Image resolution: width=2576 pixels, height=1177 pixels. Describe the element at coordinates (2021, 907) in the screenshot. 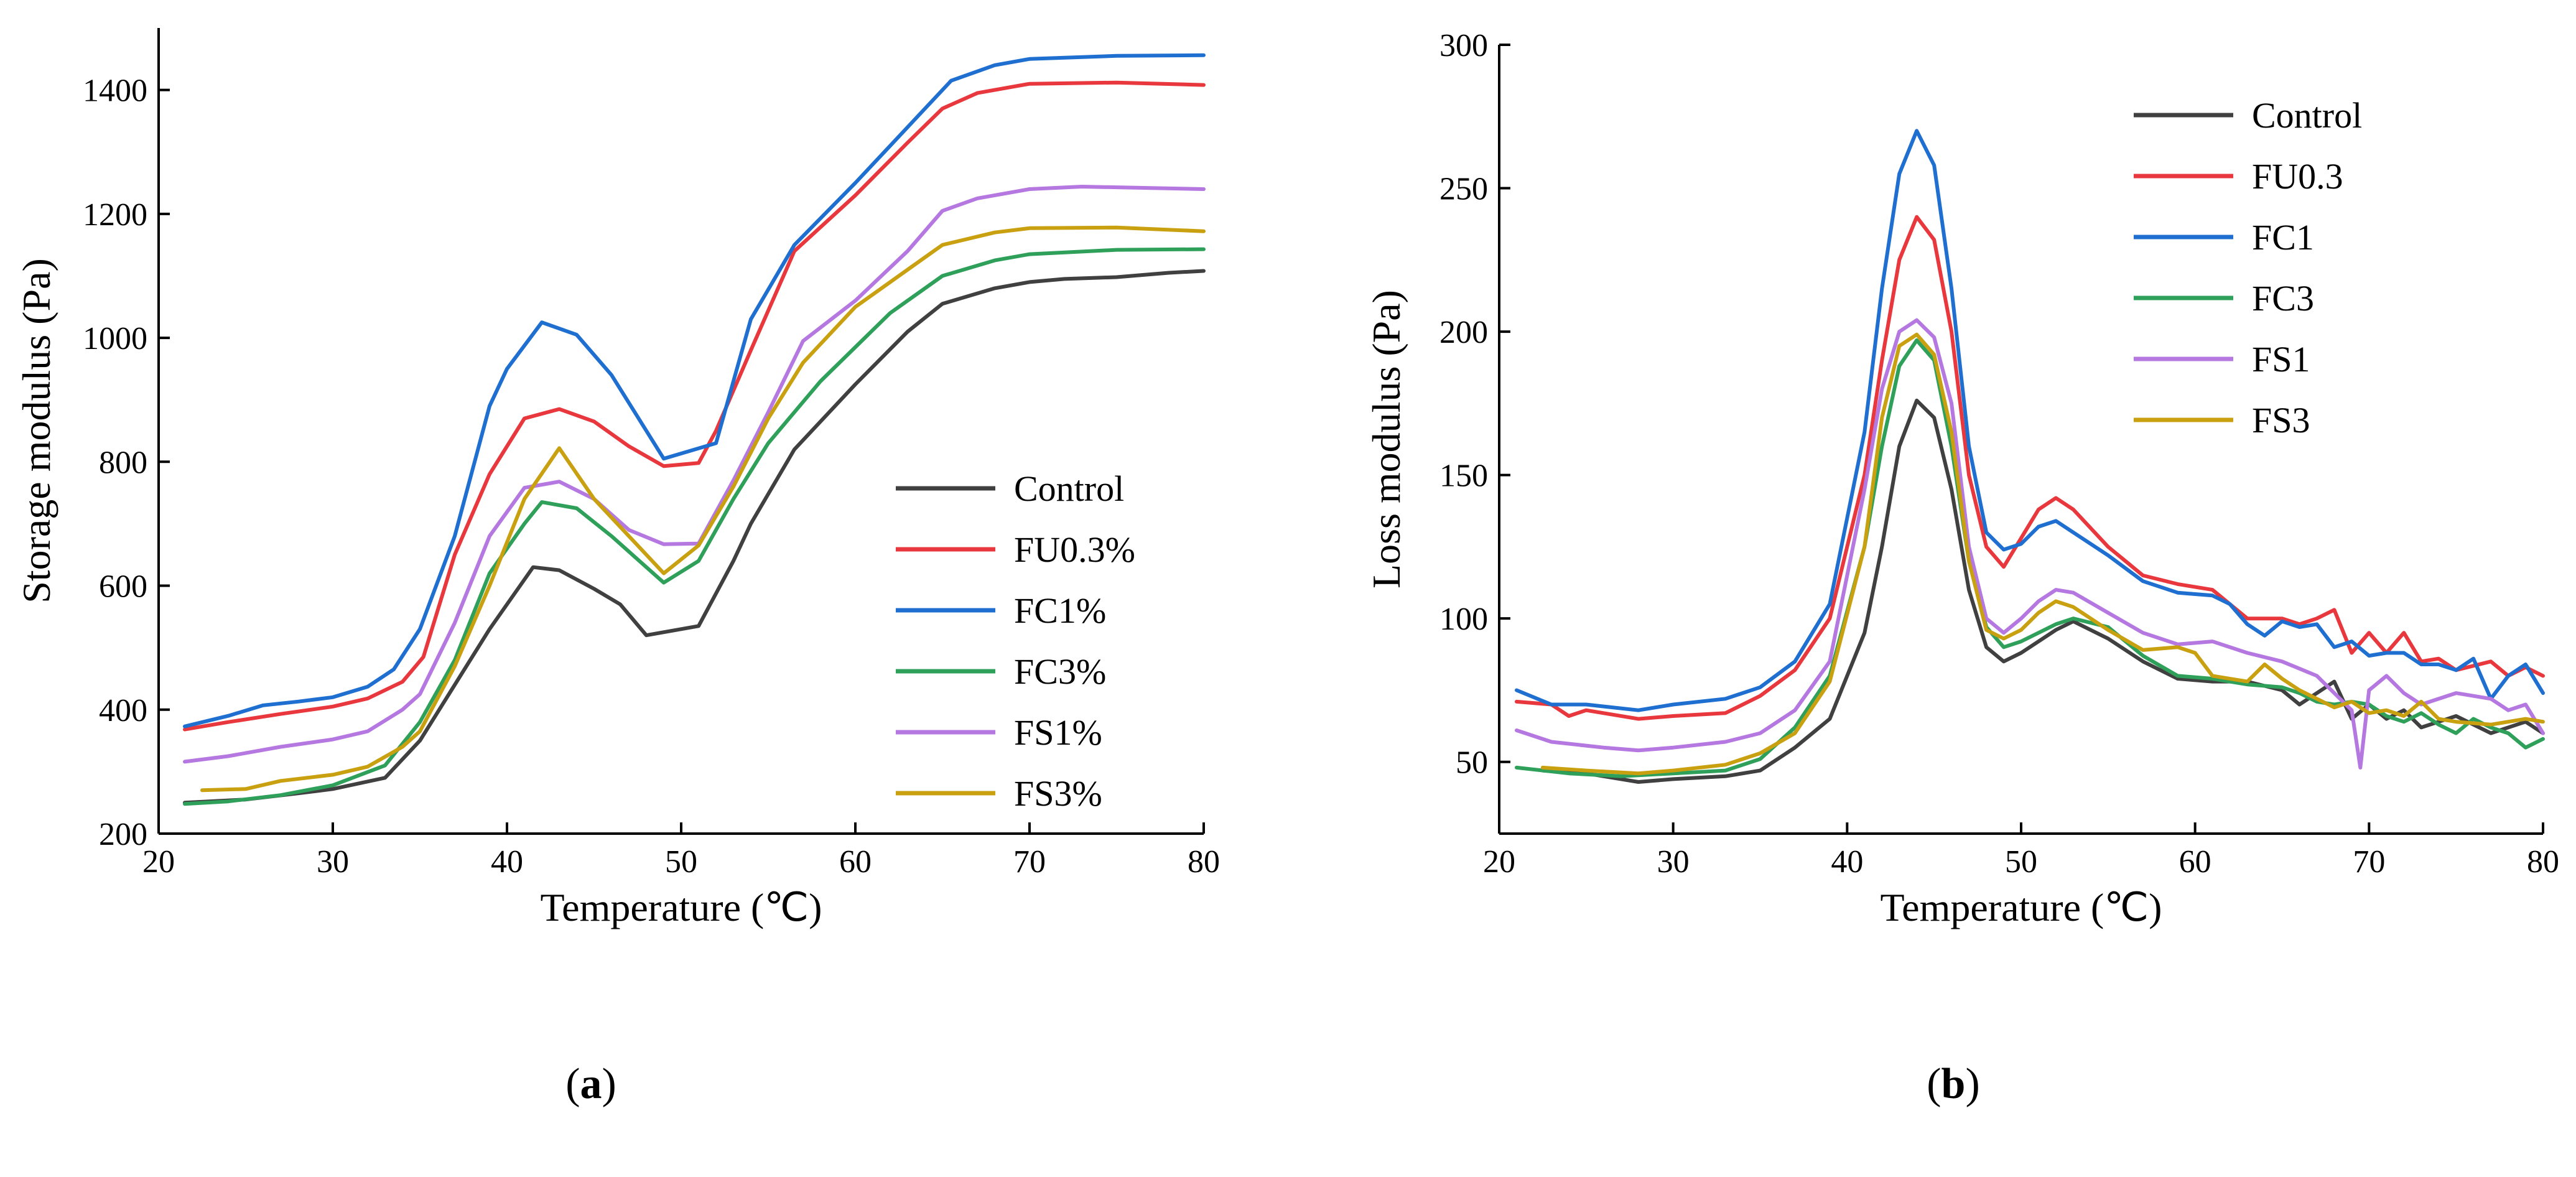

I see `chart1-x-axis-title: Temperature (℃)` at that location.